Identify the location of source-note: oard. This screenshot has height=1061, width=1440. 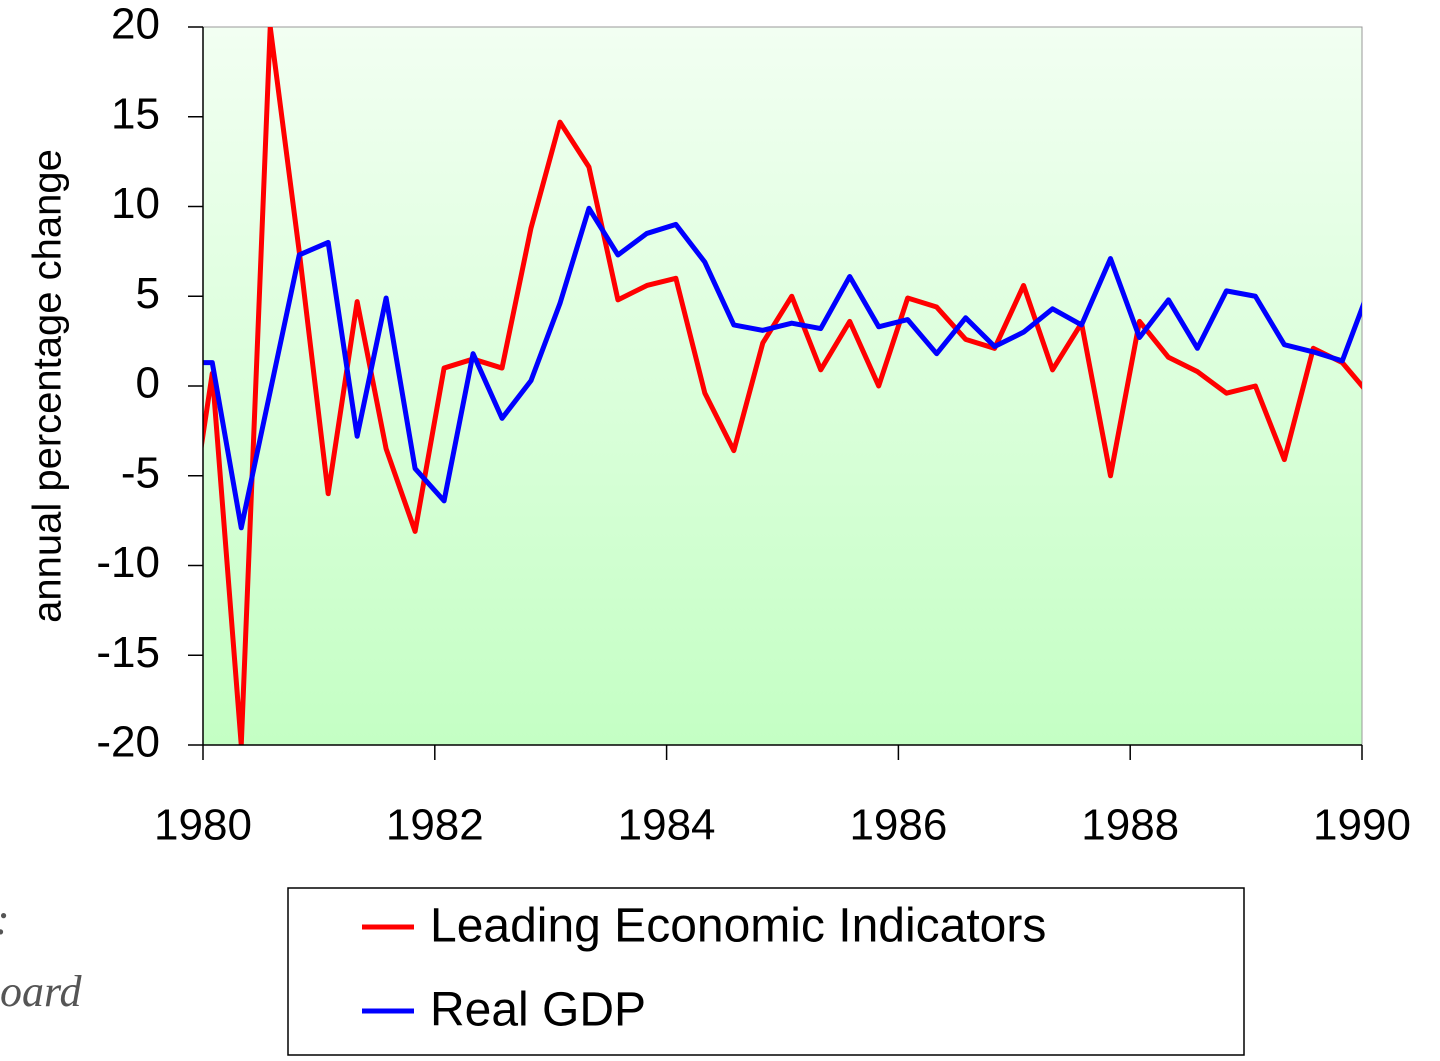
(41, 991).